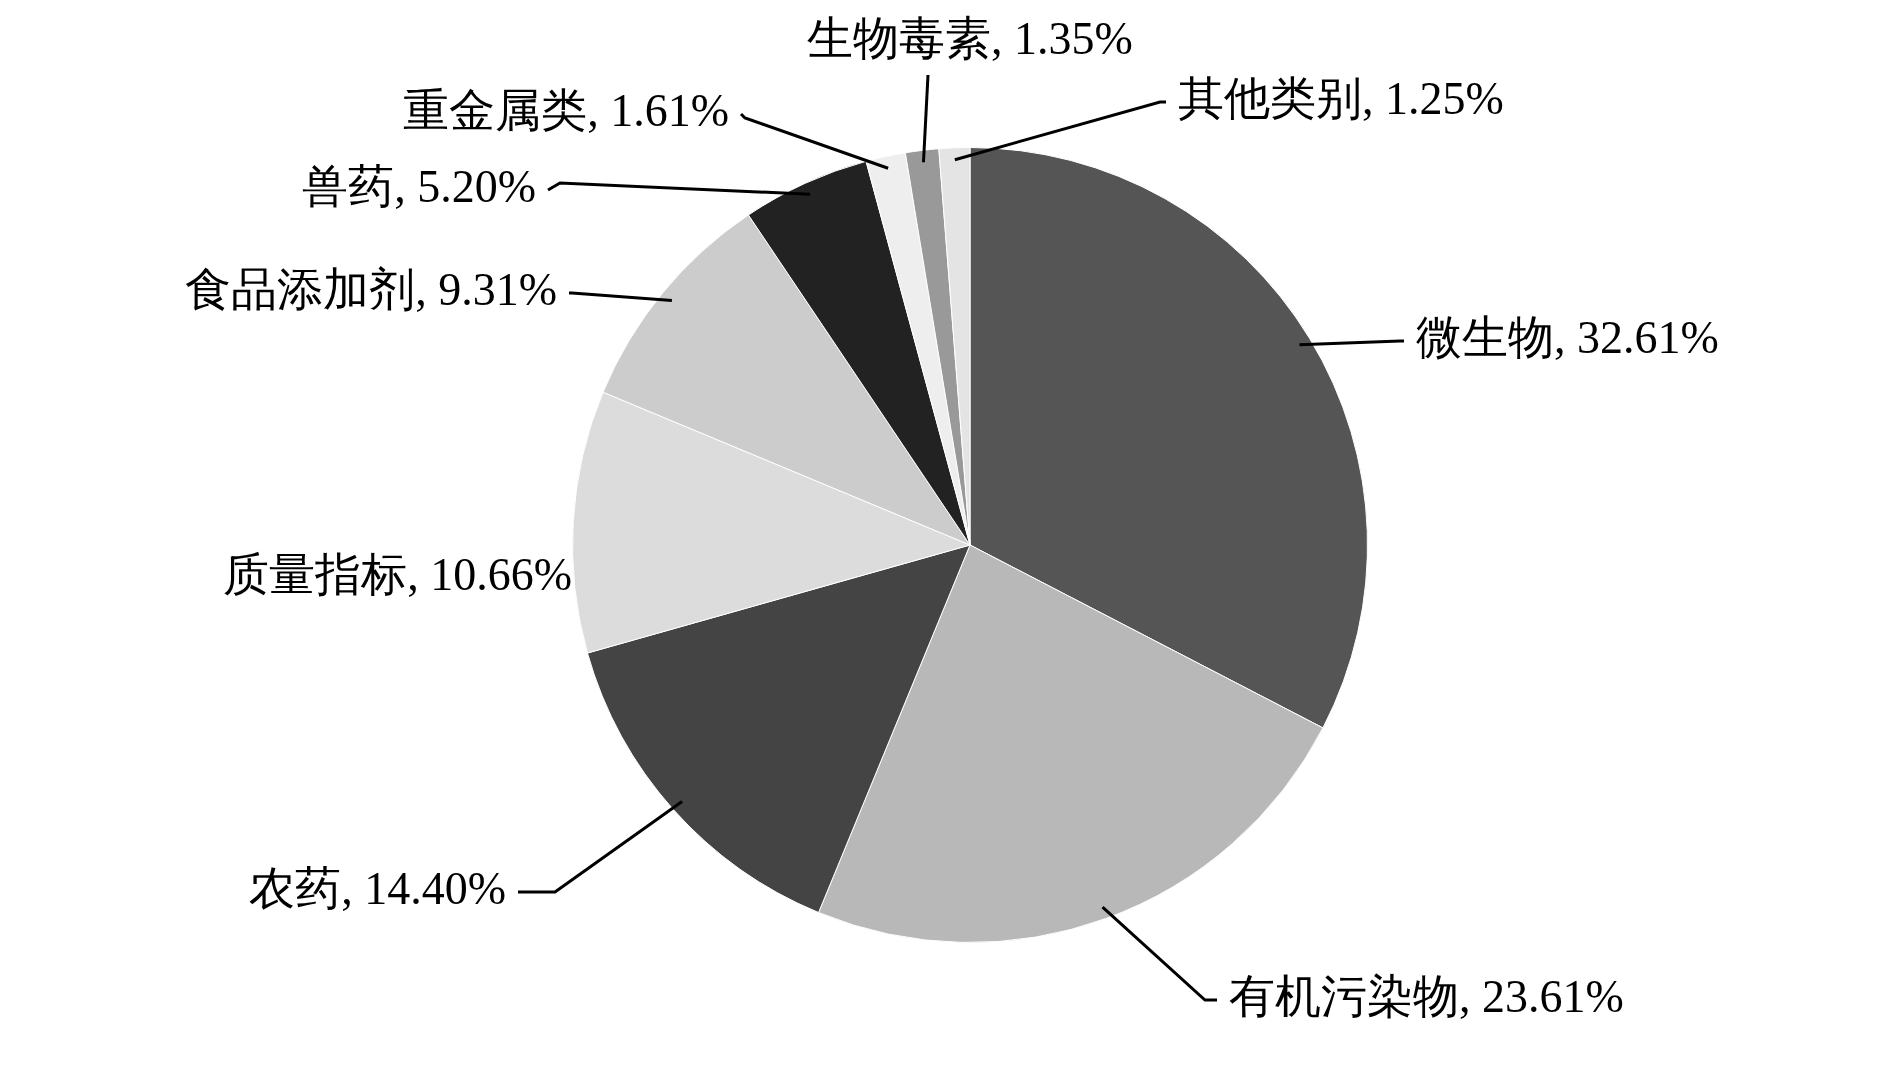 The height and width of the screenshot is (1088, 1890). What do you see at coordinates (566, 111) in the screenshot?
I see `slice-label: 重金属类, 1.61%` at bounding box center [566, 111].